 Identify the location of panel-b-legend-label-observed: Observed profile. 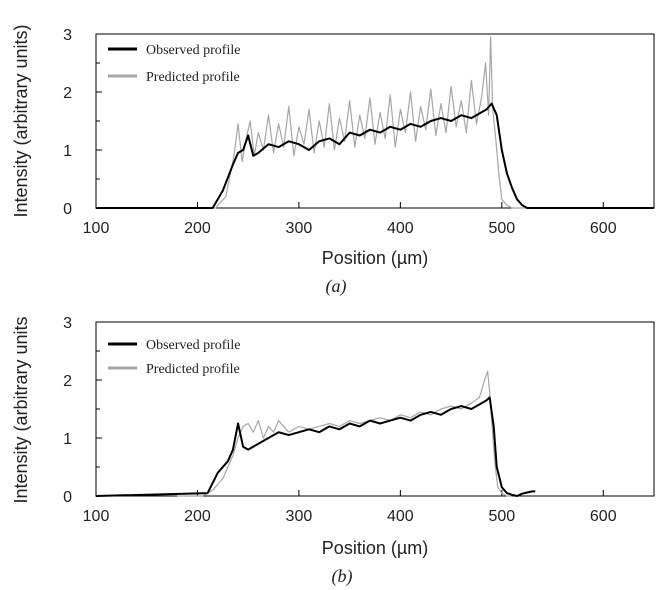
(193, 345).